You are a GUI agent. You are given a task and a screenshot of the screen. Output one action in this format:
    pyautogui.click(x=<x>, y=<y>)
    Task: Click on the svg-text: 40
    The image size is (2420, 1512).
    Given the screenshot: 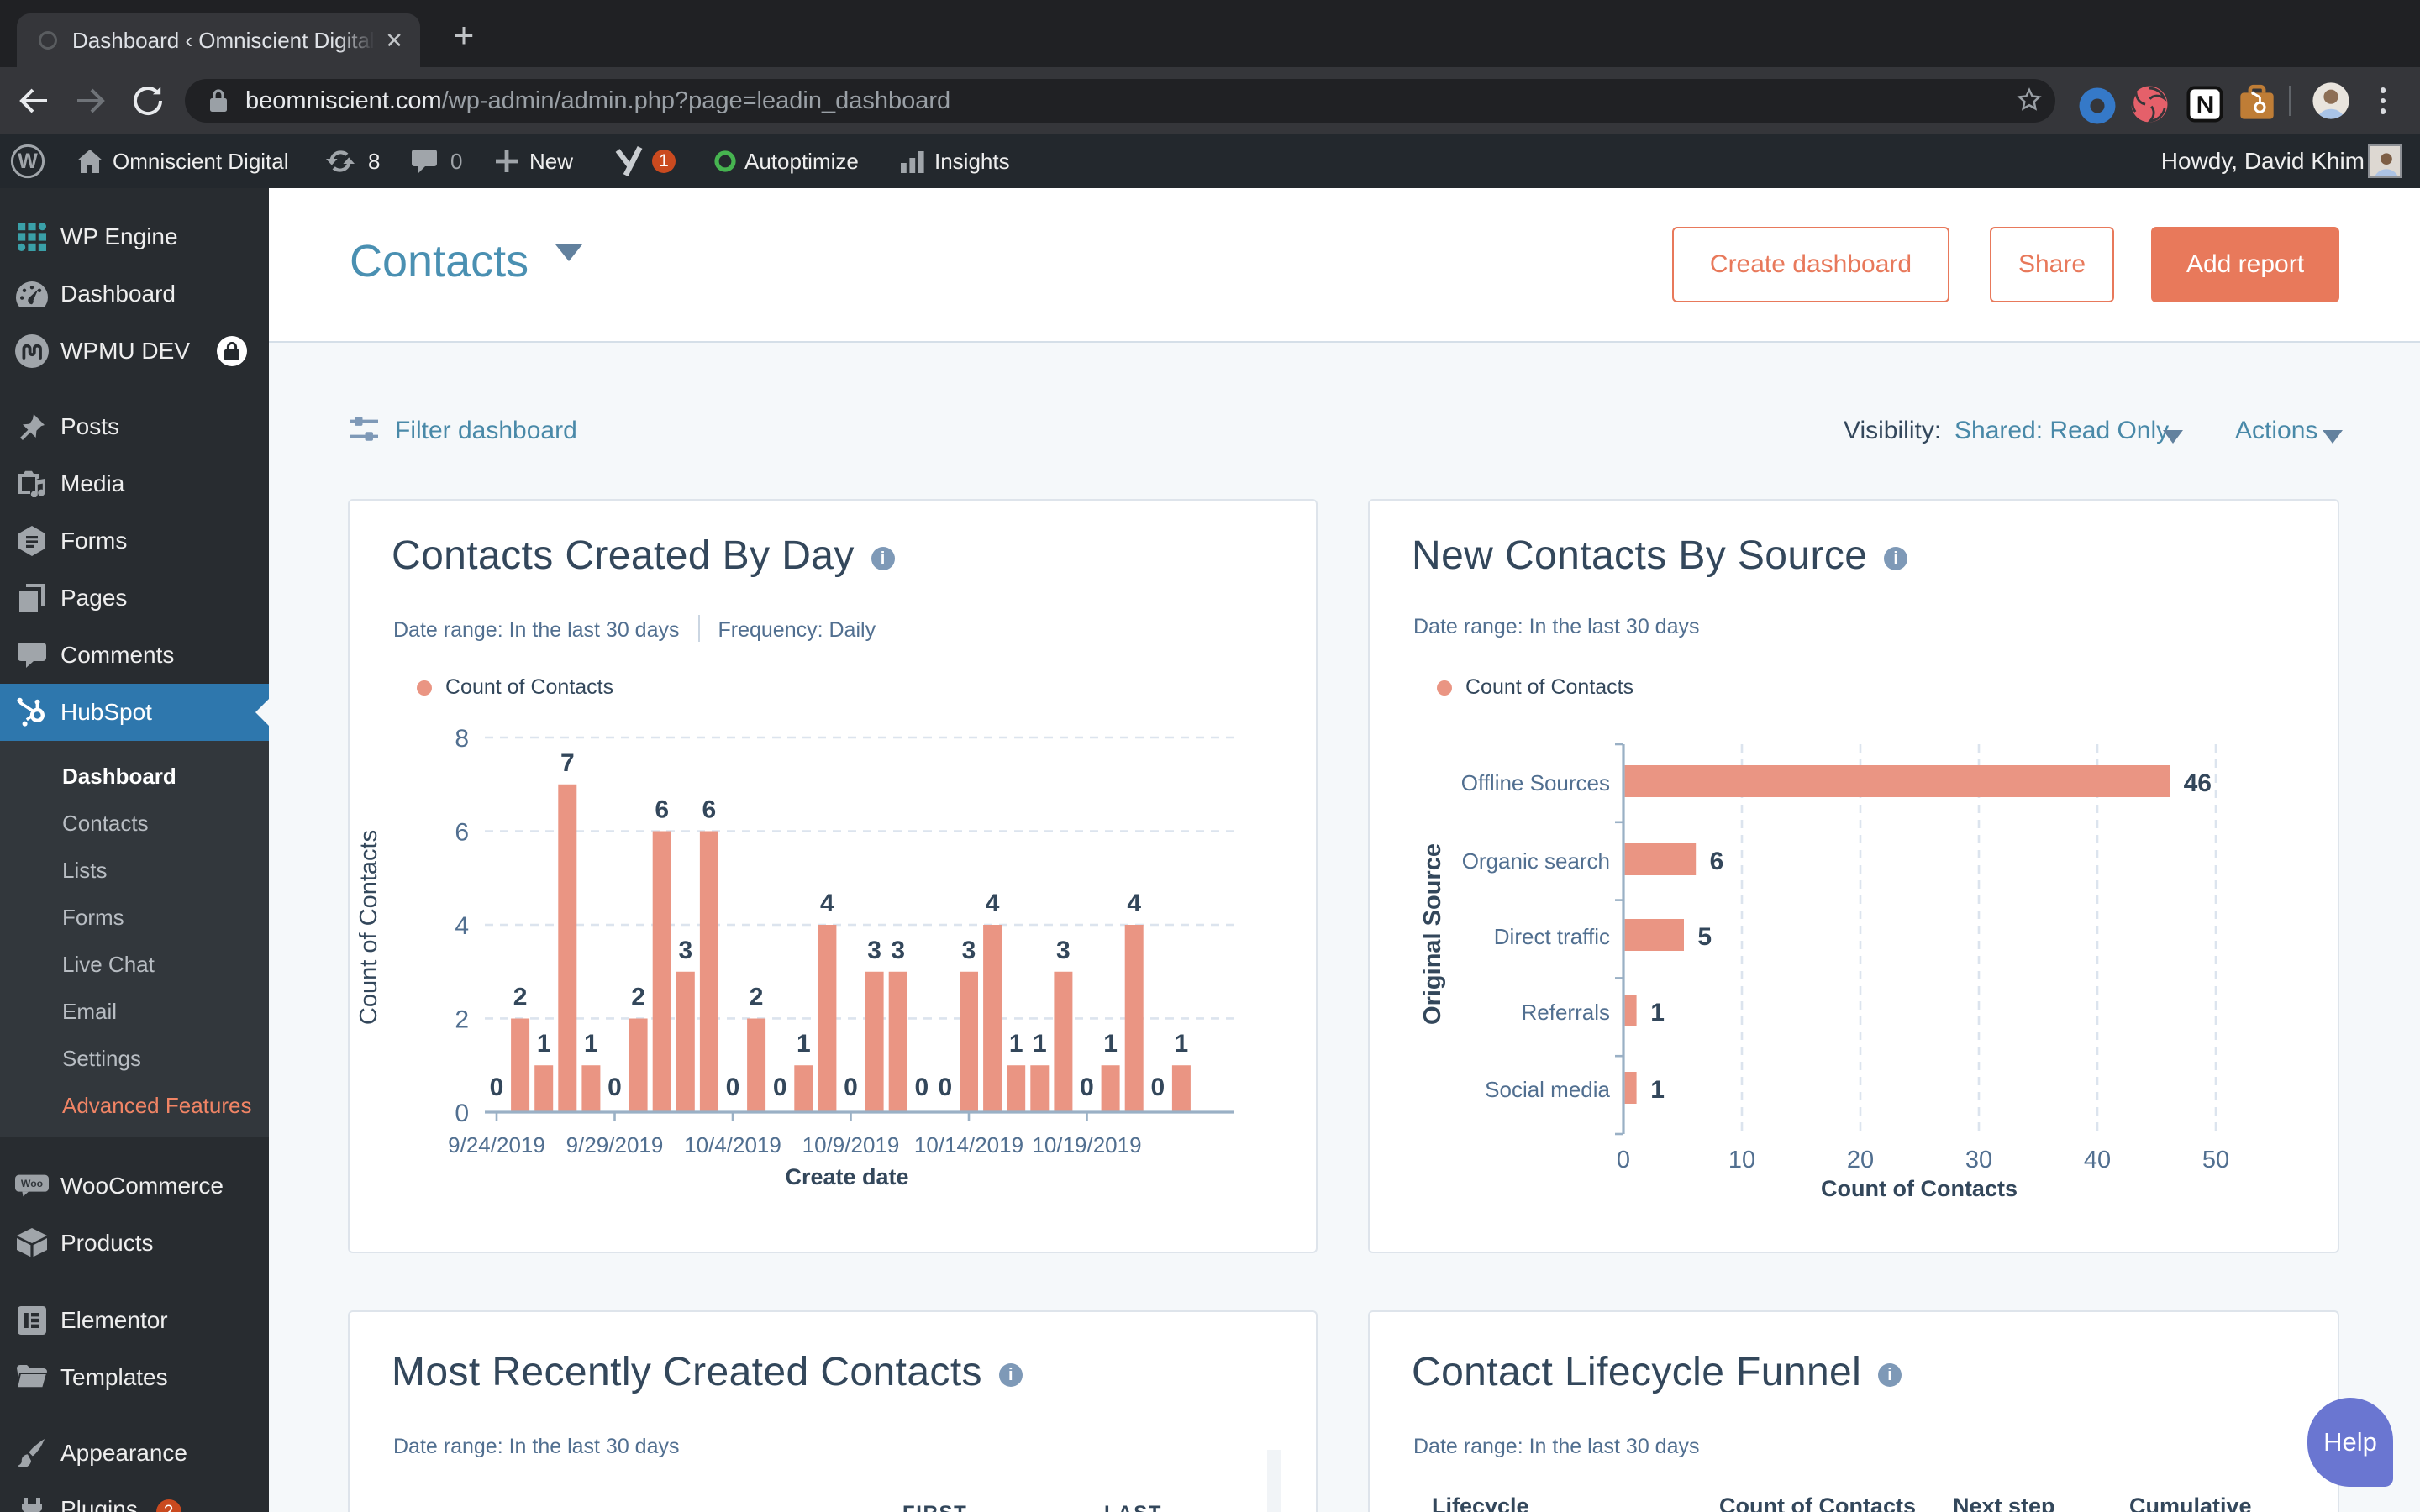 What is the action you would take?
    pyautogui.click(x=2097, y=1160)
    